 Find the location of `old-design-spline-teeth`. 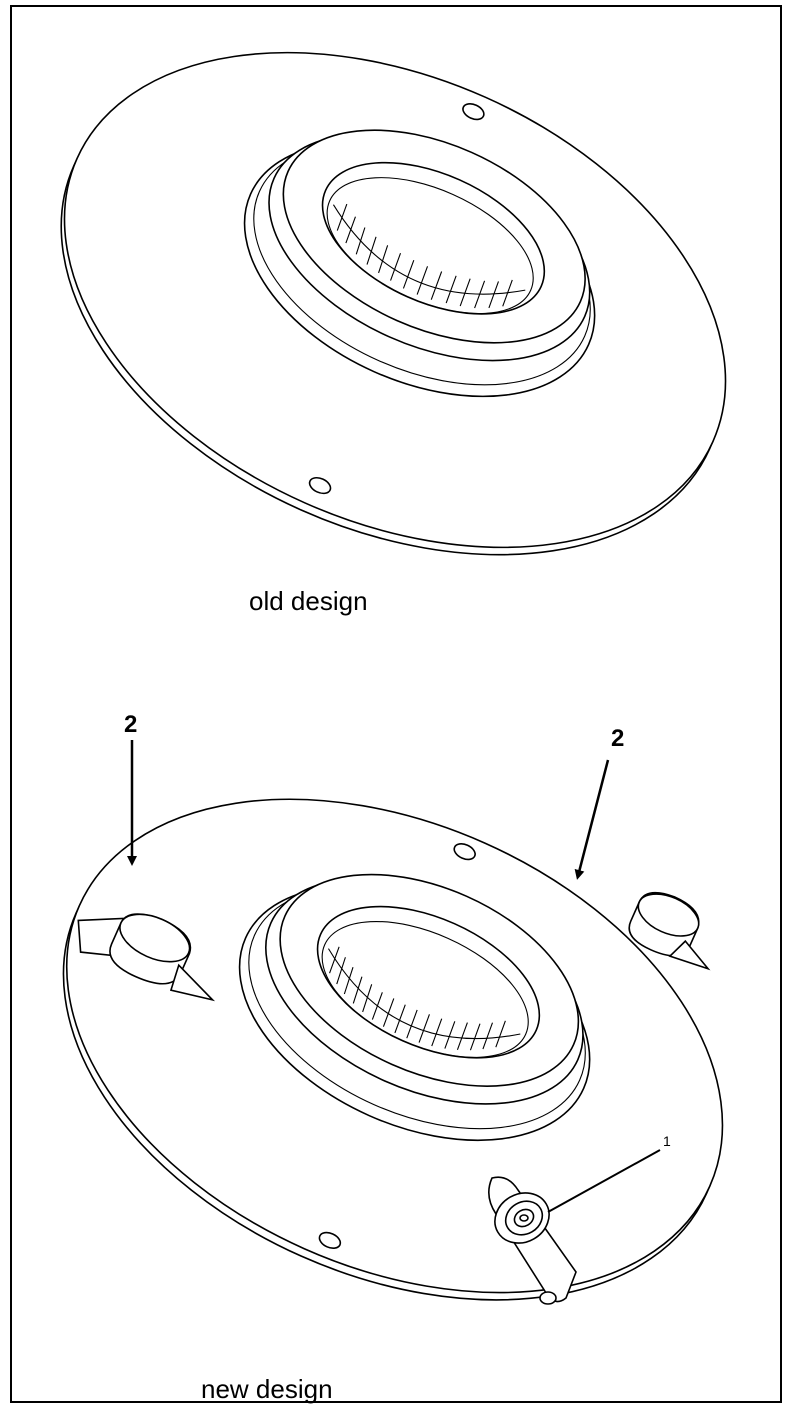

old-design-spline-teeth is located at coordinates (430, 246).